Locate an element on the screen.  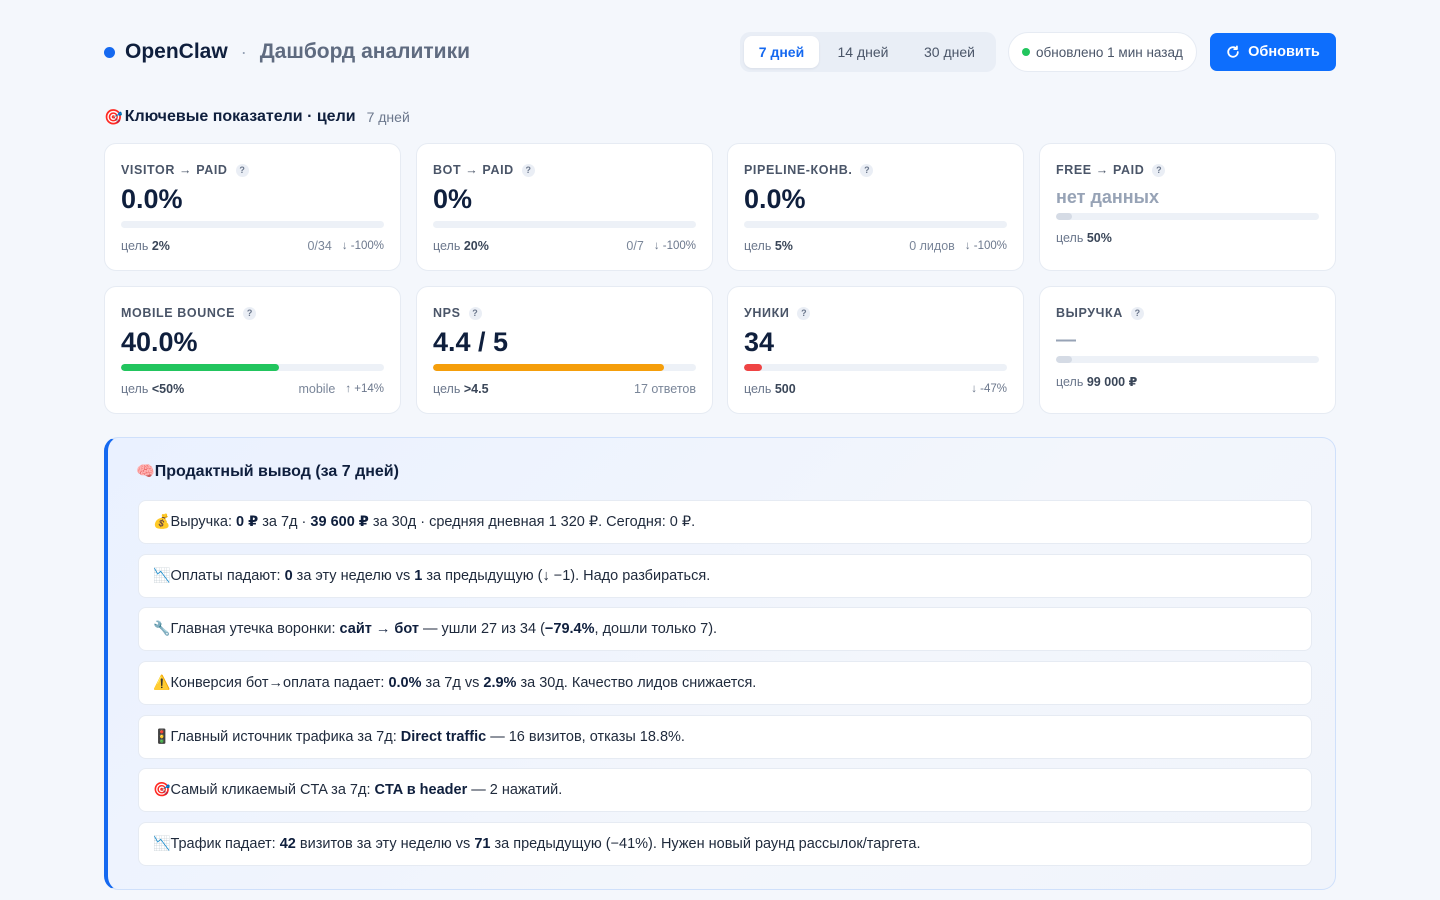
warning-icon: ⚠️ is located at coordinates (162, 683).